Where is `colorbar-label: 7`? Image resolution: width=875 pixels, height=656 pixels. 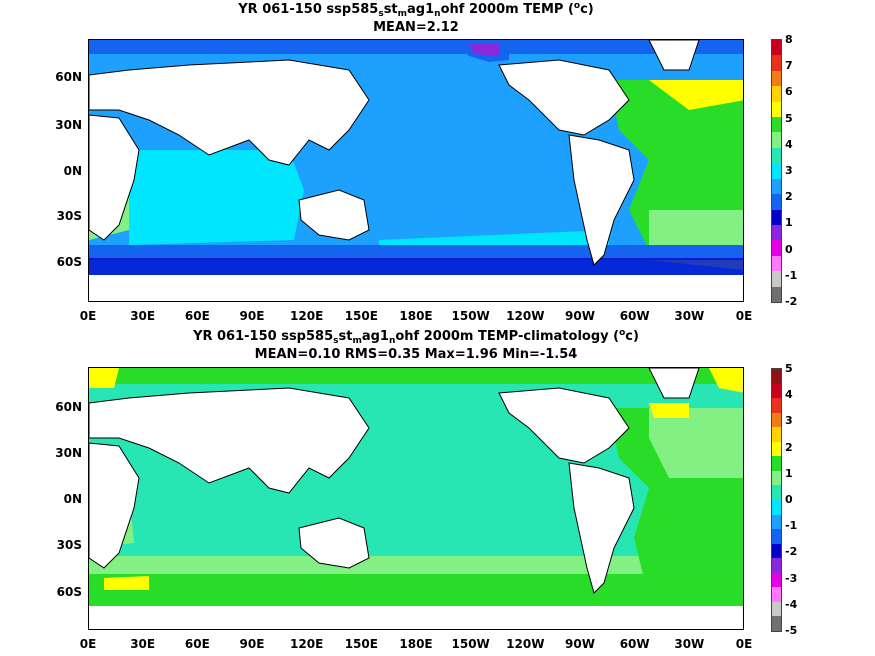 colorbar-label: 7 is located at coordinates (789, 66).